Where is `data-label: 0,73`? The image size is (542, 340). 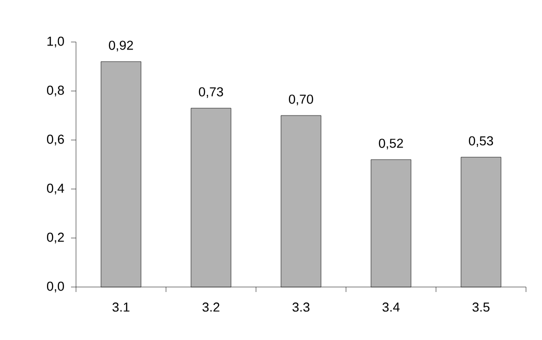 data-label: 0,73 is located at coordinates (211, 92).